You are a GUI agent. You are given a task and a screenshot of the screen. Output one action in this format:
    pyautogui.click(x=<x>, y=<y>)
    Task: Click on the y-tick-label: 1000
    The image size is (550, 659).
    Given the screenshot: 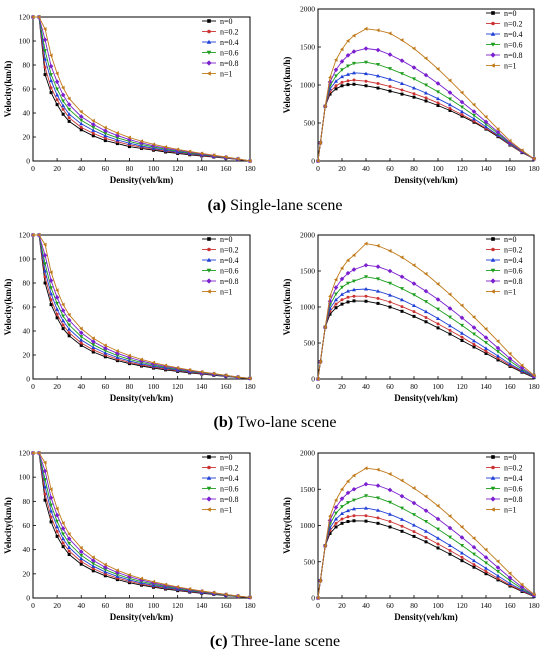 What is the action you would take?
    pyautogui.click(x=307, y=85)
    